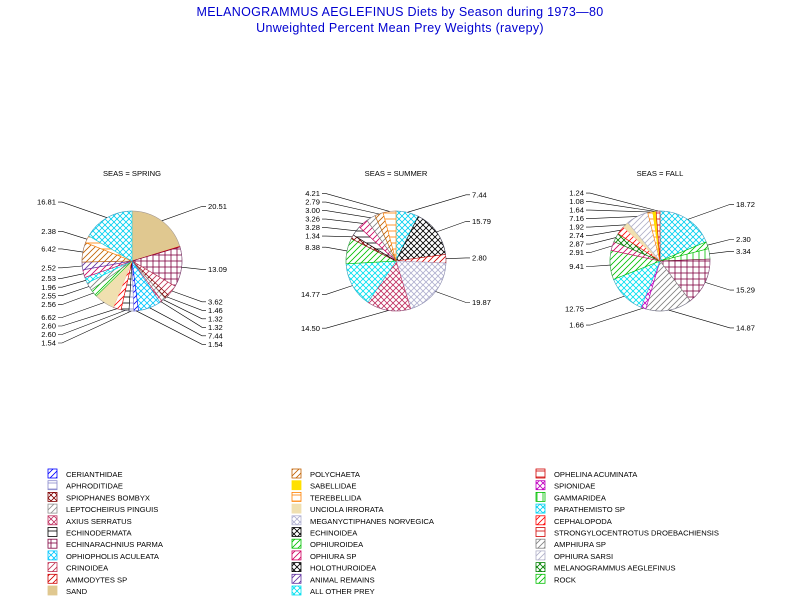 This screenshot has height=600, width=800. I want to click on legend-item: ECHINODERMATA, so click(89, 532).